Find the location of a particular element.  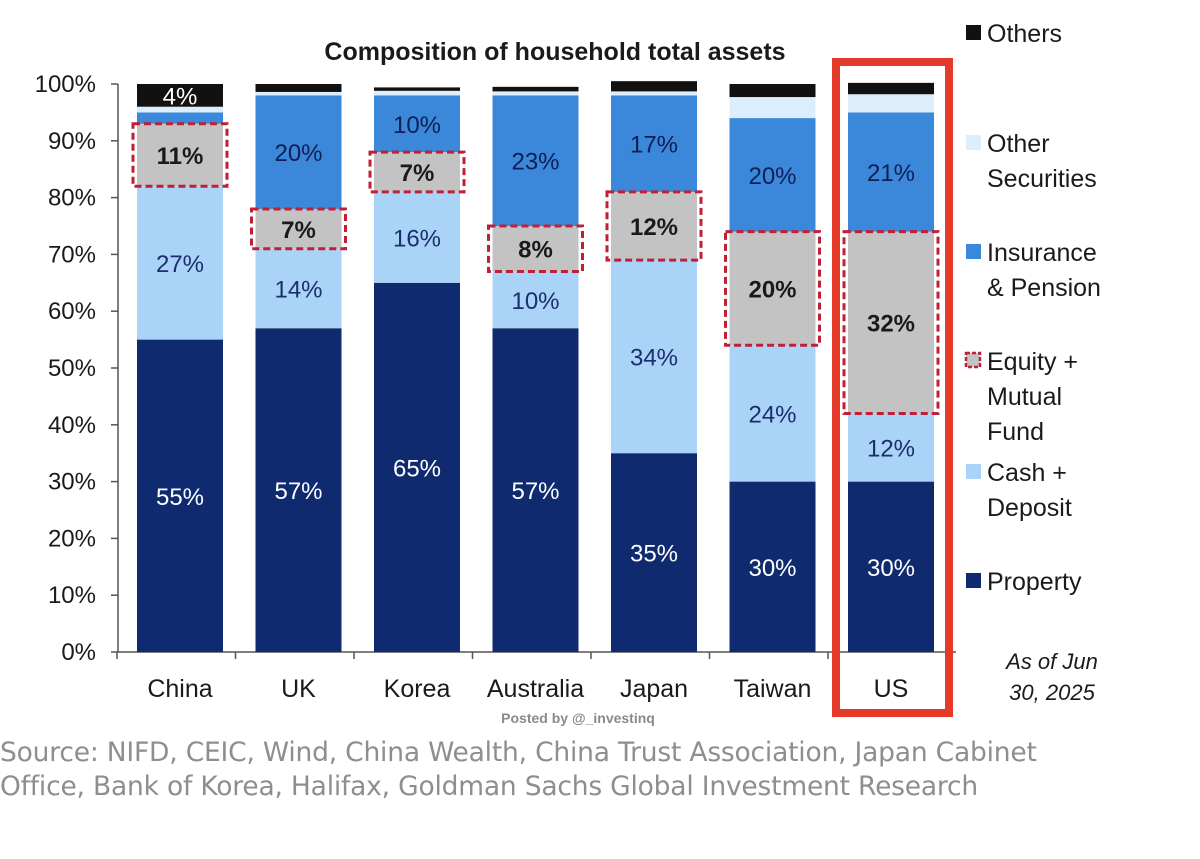

data-label-cash: 10% is located at coordinates (535, 301).